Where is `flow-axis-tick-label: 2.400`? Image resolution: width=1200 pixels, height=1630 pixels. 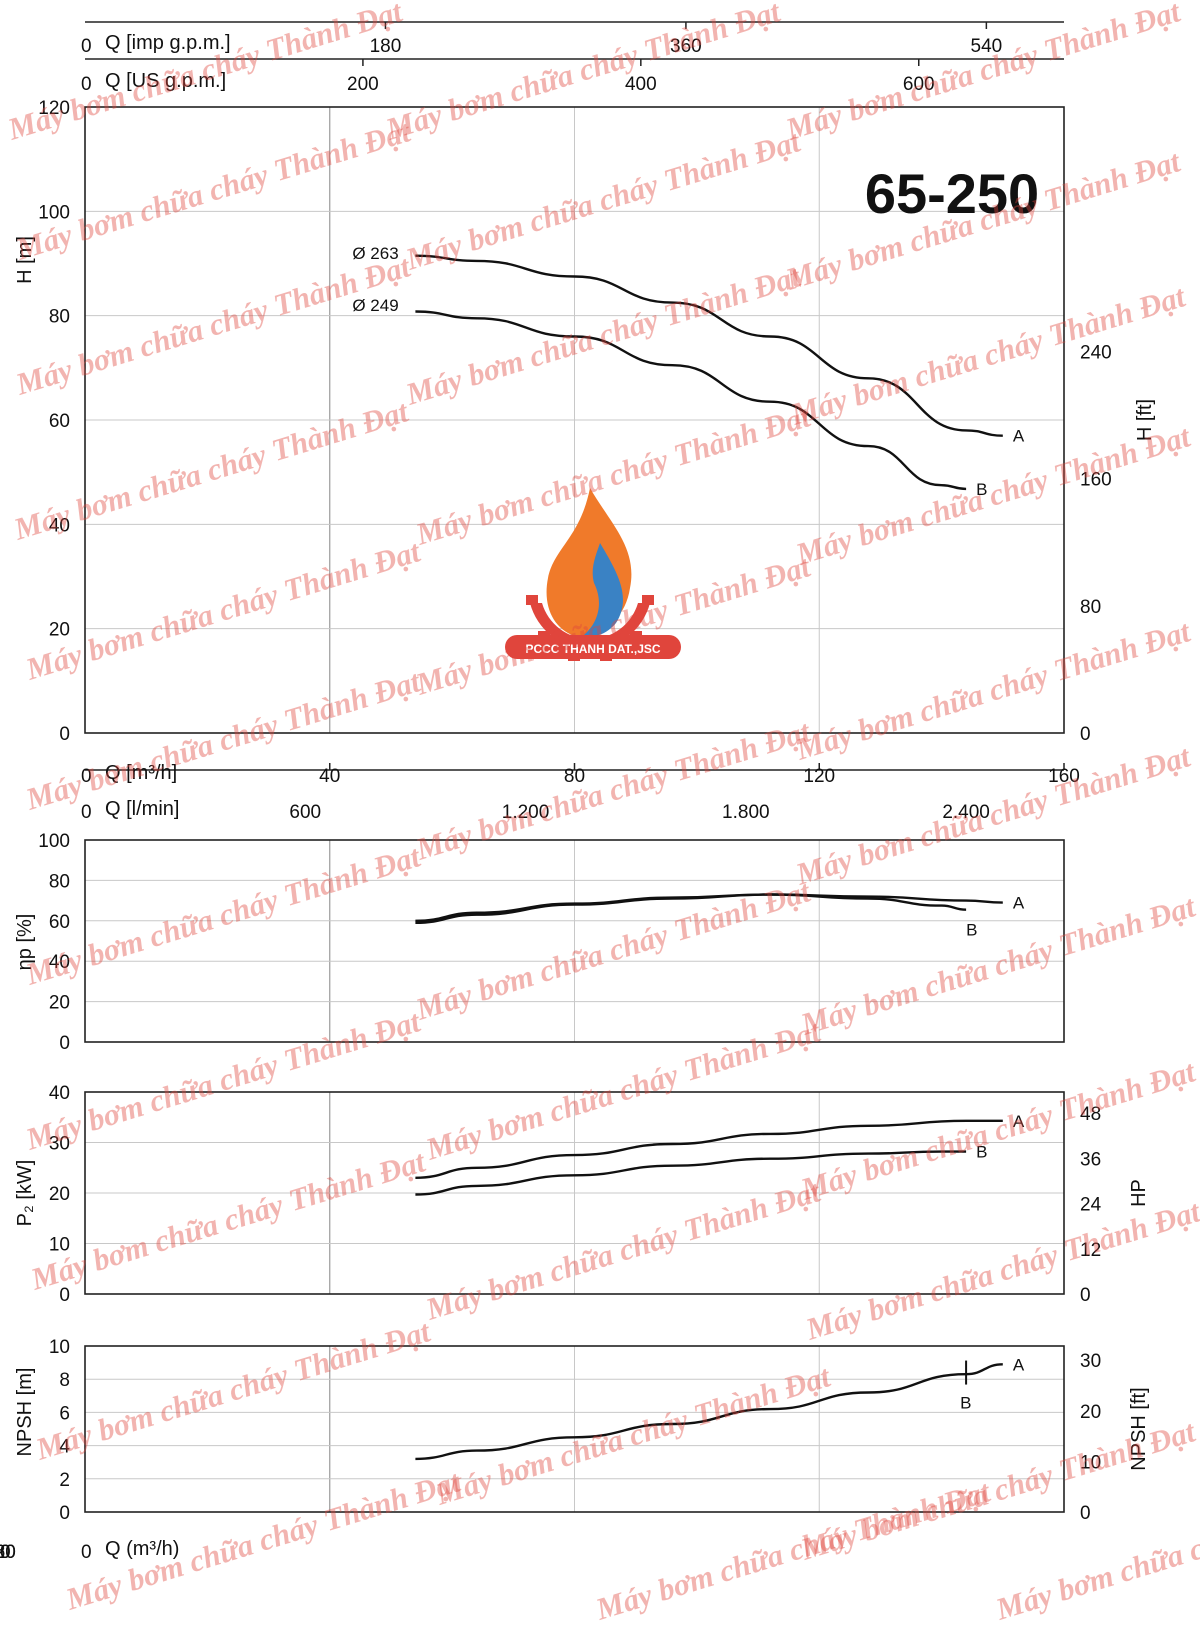 flow-axis-tick-label: 2.400 is located at coordinates (966, 812).